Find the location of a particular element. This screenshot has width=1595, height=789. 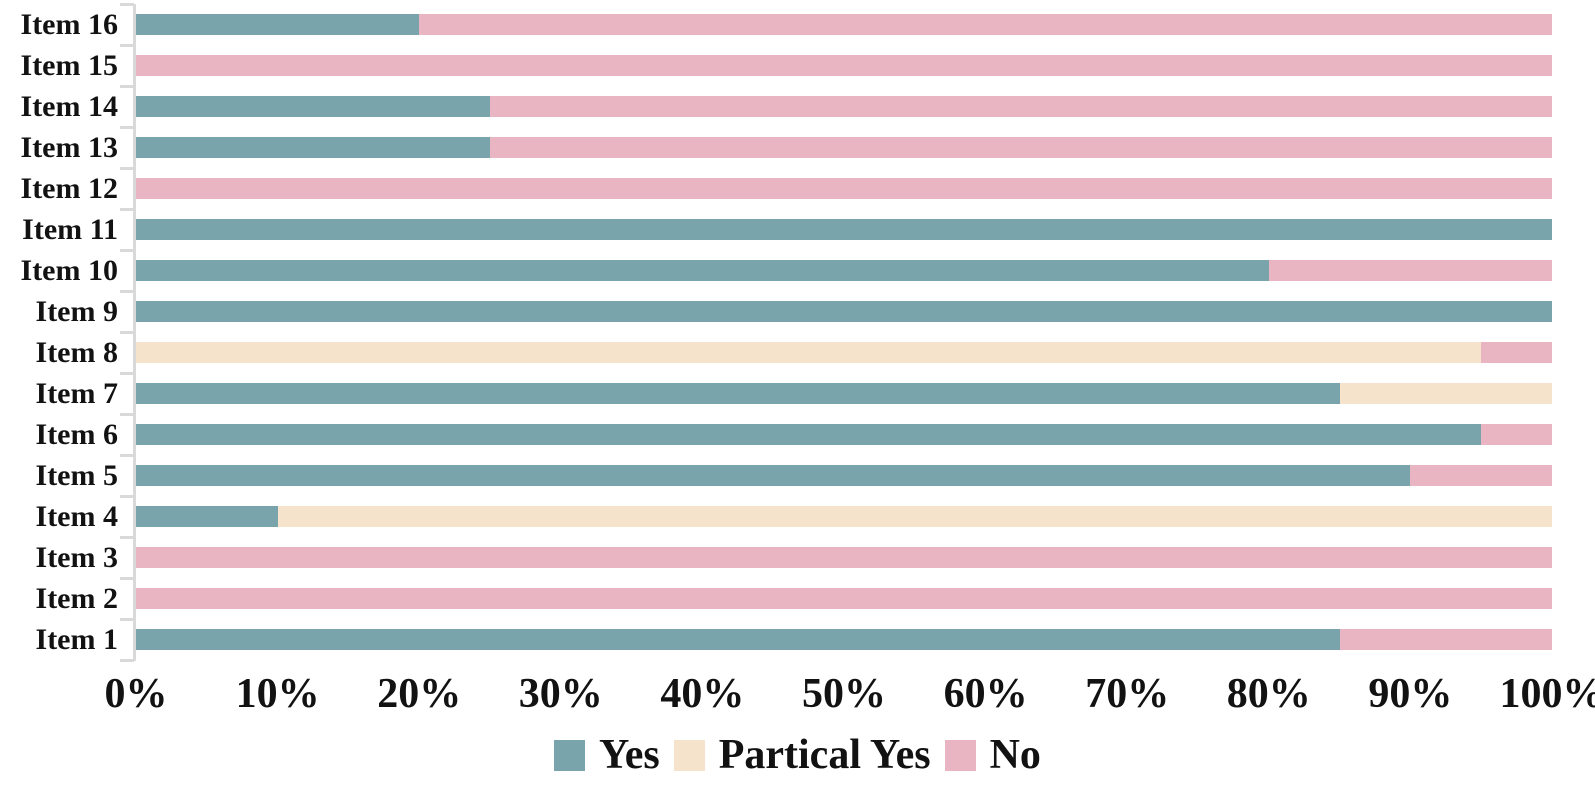

category-label: Item 10 is located at coordinates (69, 270).